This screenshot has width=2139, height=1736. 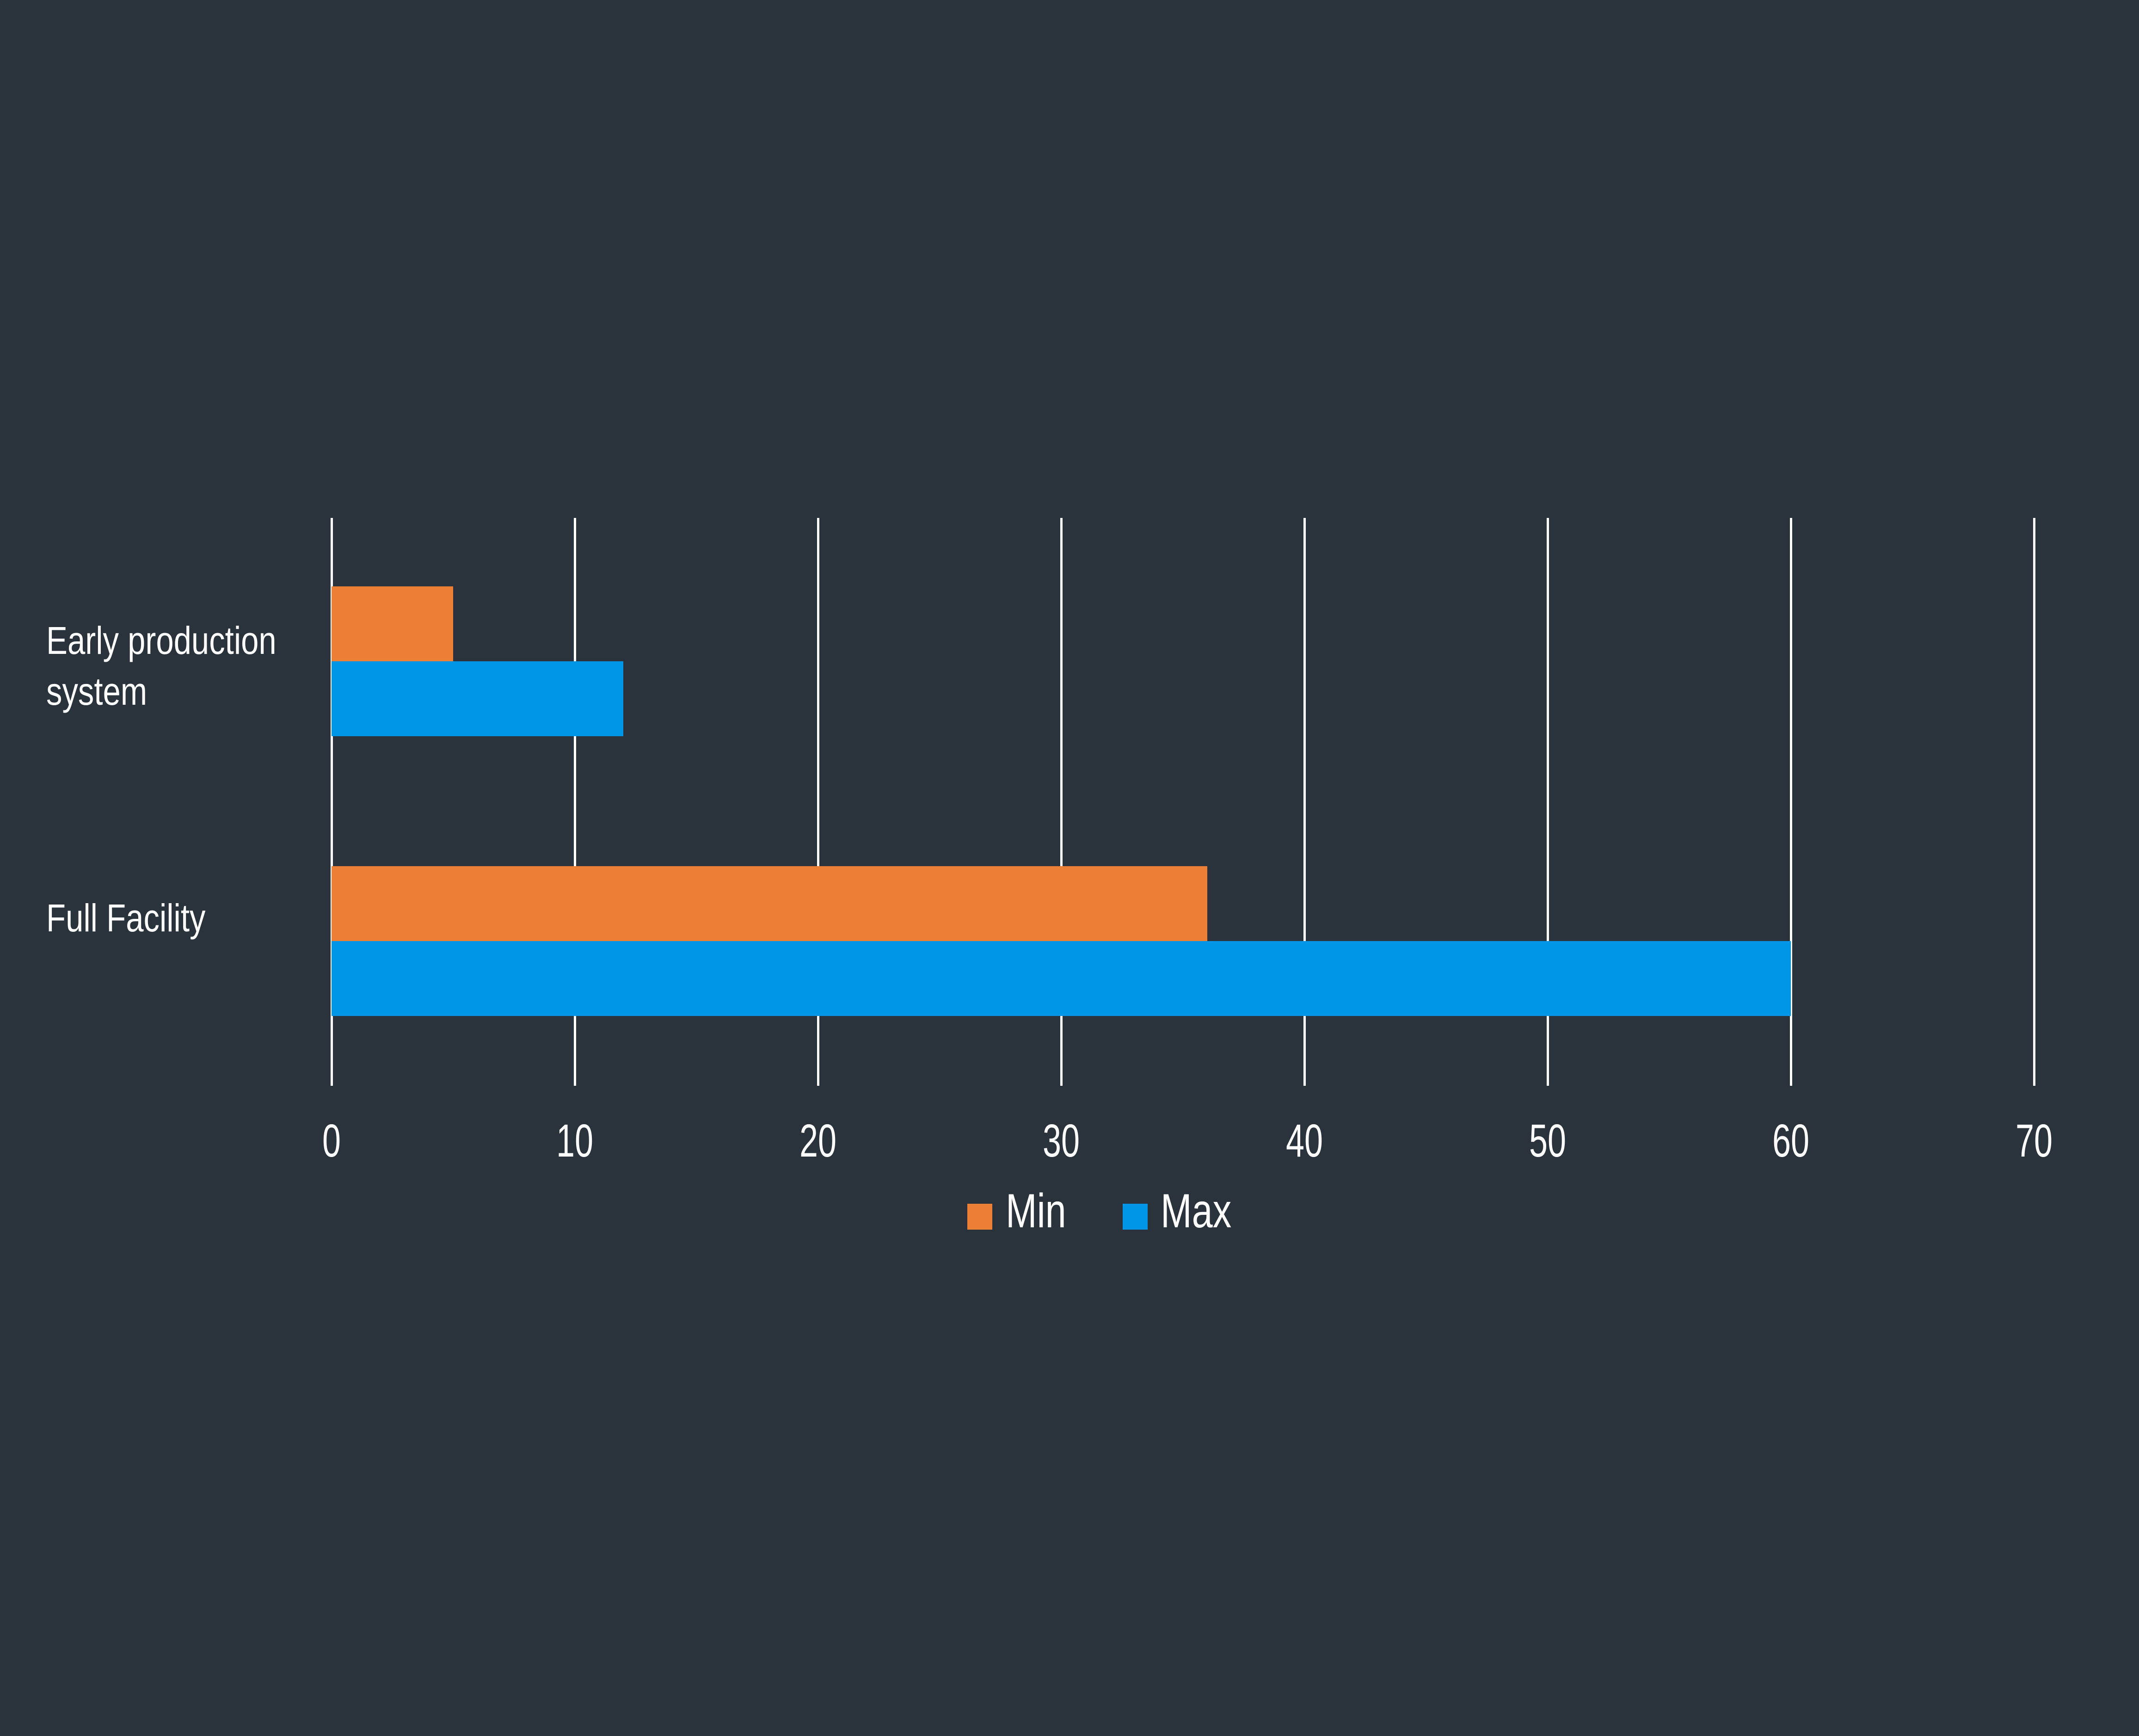 What do you see at coordinates (818, 1141) in the screenshot?
I see `x-tick-label: 20` at bounding box center [818, 1141].